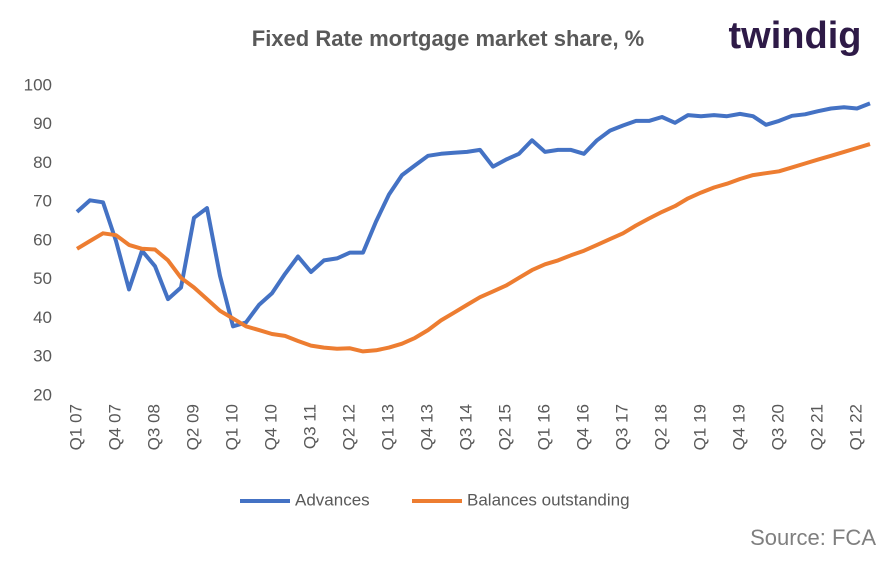 Image resolution: width=896 pixels, height=573 pixels. I want to click on y-tick-label: 80, so click(42, 162).